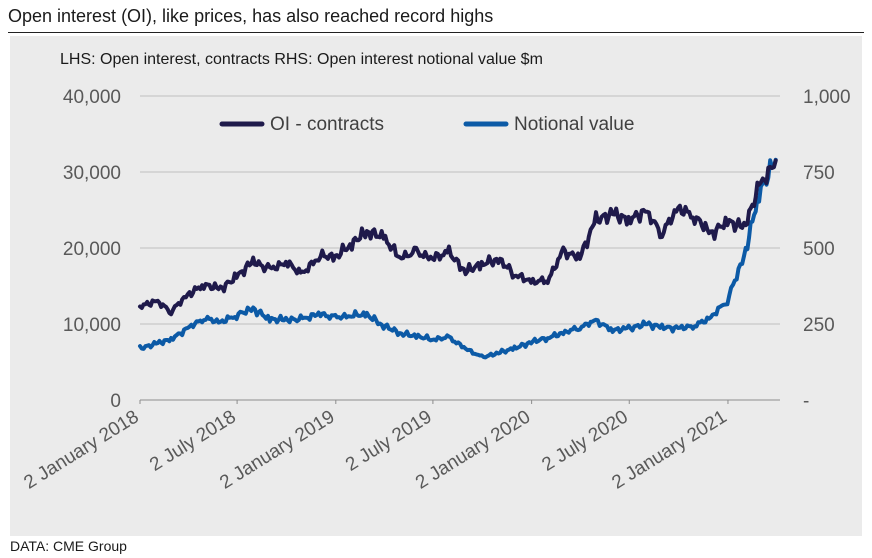 This screenshot has width=872, height=558. What do you see at coordinates (806, 401) in the screenshot?
I see `y-tick-right-label: -` at bounding box center [806, 401].